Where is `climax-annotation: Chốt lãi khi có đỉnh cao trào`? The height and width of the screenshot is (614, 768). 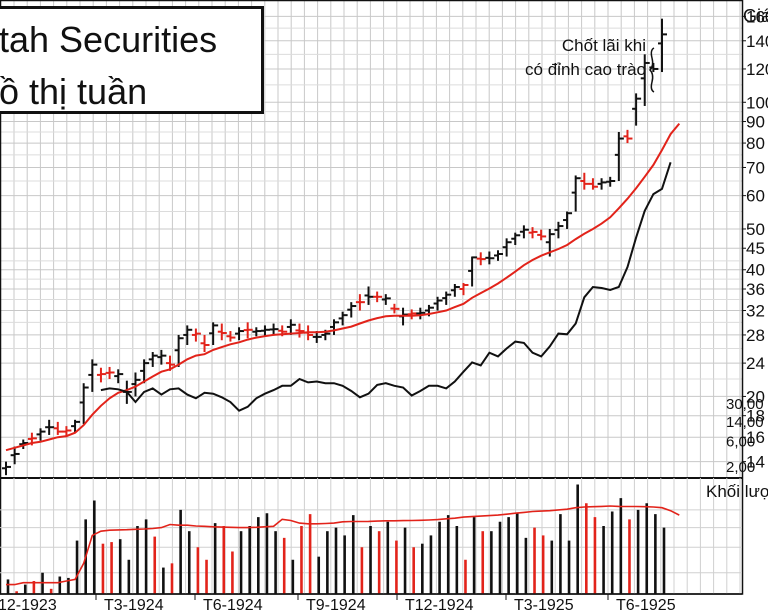 climax-annotation: Chốt lãi khi có đỉnh cao trào is located at coordinates (566, 58).